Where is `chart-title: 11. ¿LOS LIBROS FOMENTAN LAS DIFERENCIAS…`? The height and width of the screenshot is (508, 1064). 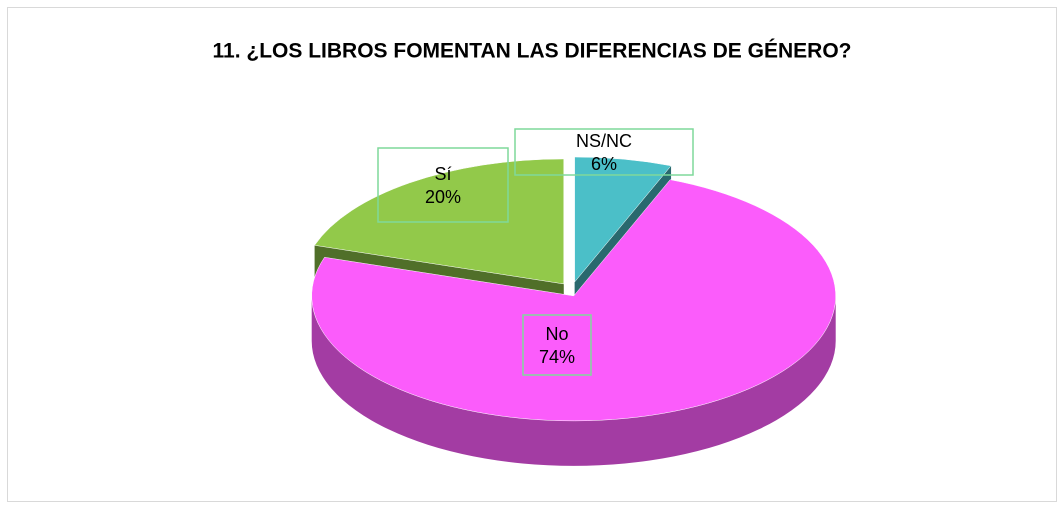 chart-title: 11. ¿LOS LIBROS FOMENTAN LAS DIFERENCIAS… is located at coordinates (532, 51).